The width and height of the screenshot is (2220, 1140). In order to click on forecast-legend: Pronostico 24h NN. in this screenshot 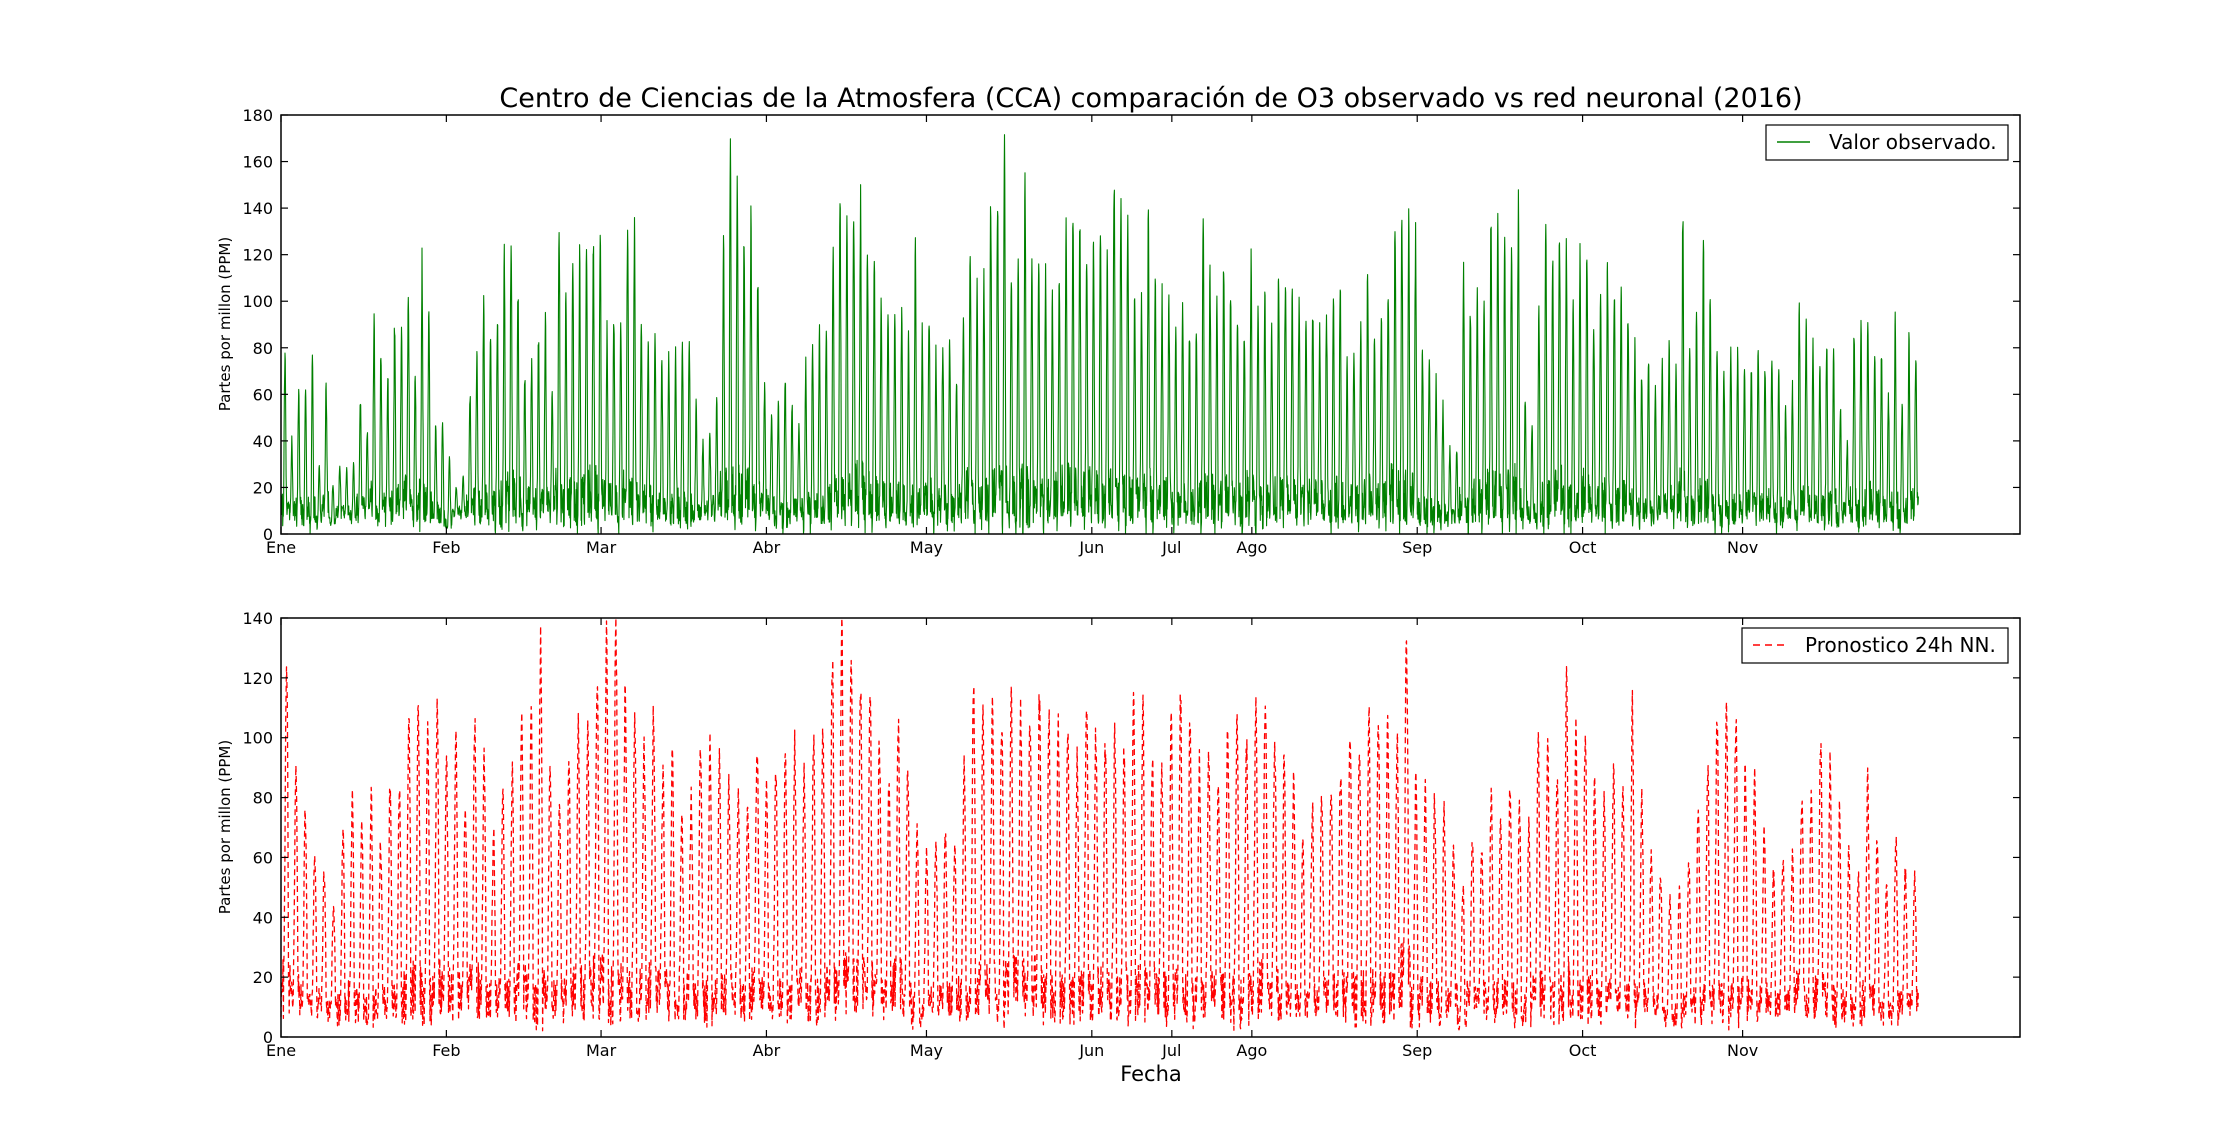, I will do `click(1875, 645)`.